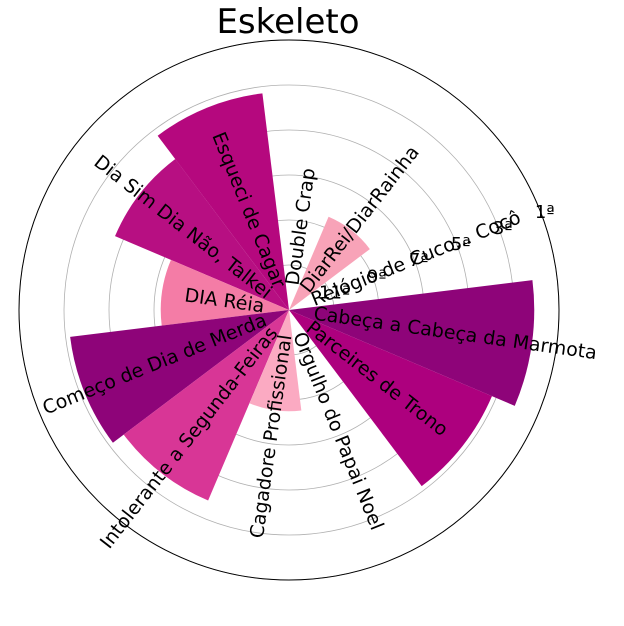 Image resolution: width=624 pixels, height=626 pixels. Describe the element at coordinates (287, 22) in the screenshot. I see `chart-title: Eskeleto` at that location.